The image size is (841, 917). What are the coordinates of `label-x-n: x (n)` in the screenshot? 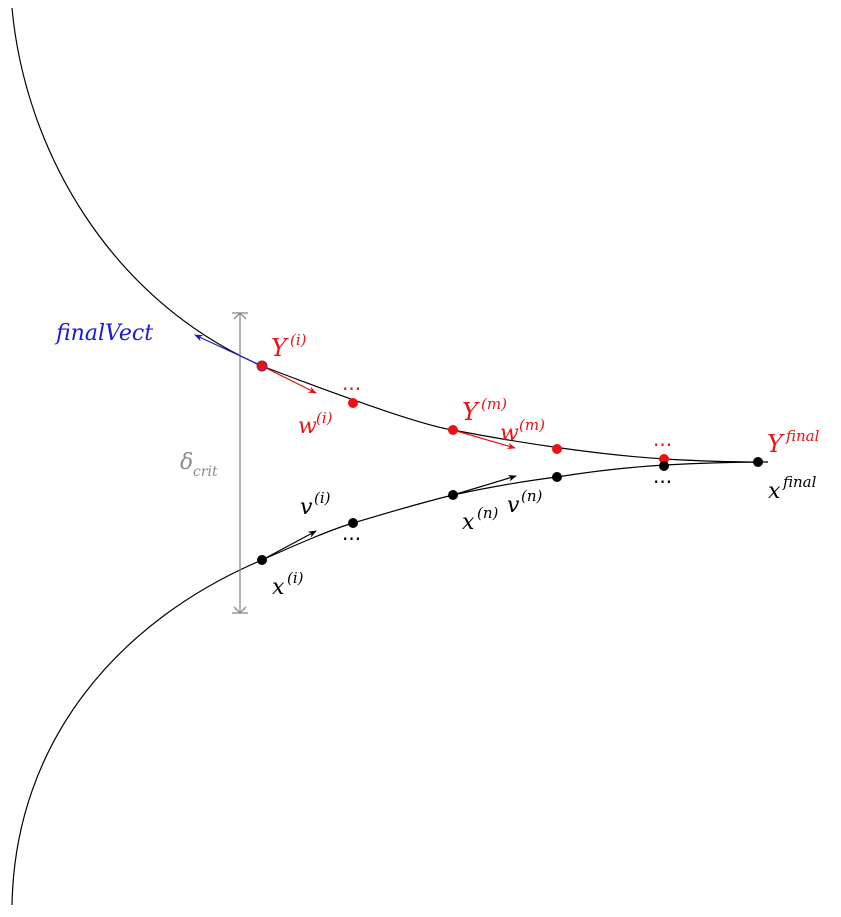 It's located at (480, 519).